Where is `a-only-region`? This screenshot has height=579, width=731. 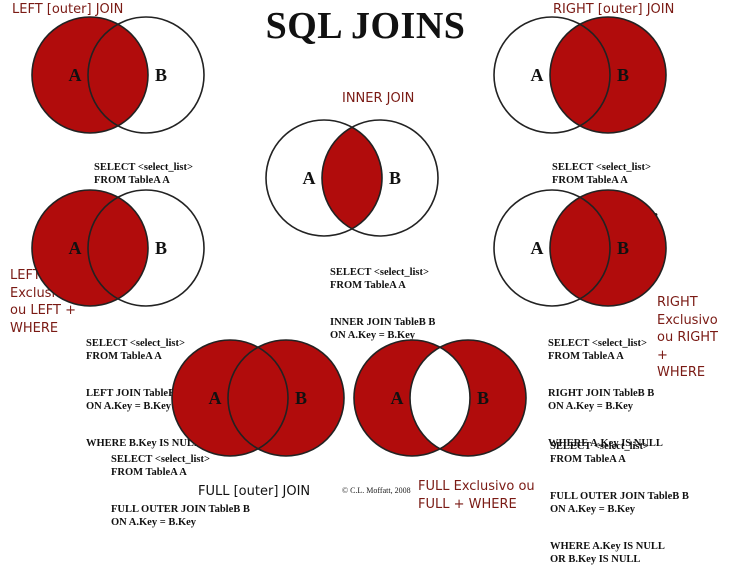
a-only-region is located at coordinates (90, 248).